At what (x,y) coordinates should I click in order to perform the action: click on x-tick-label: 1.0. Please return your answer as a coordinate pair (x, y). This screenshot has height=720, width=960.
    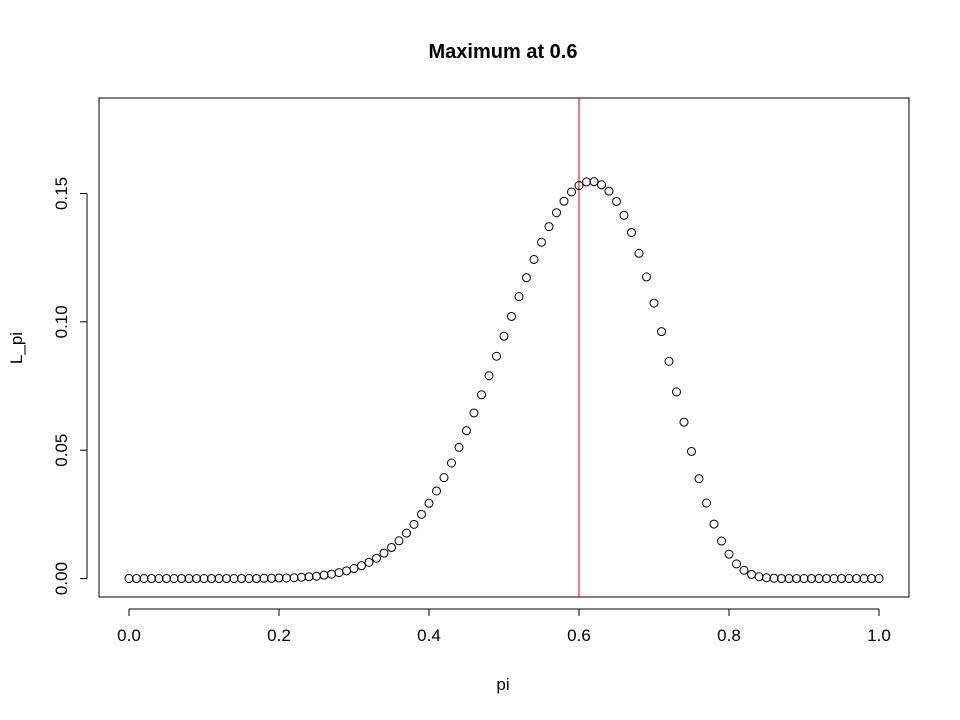
    Looking at the image, I should click on (879, 635).